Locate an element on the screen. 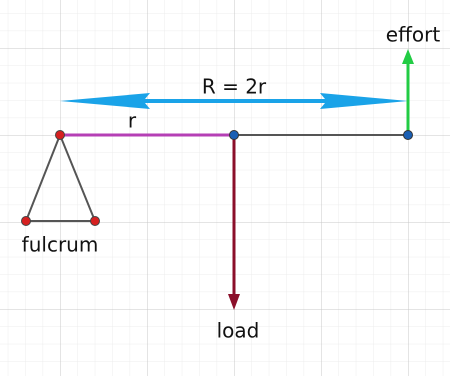  fulcrum-triangle is located at coordinates (60, 177).